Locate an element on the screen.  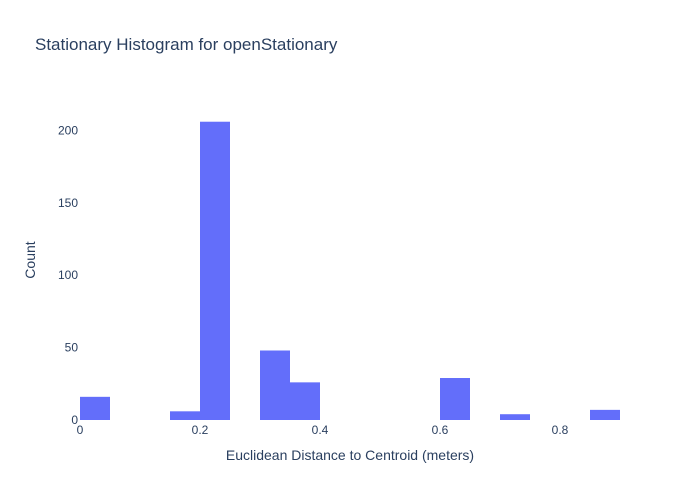
x-axis-title: Euclidean Distance to Centroid (meters) is located at coordinates (350, 455).